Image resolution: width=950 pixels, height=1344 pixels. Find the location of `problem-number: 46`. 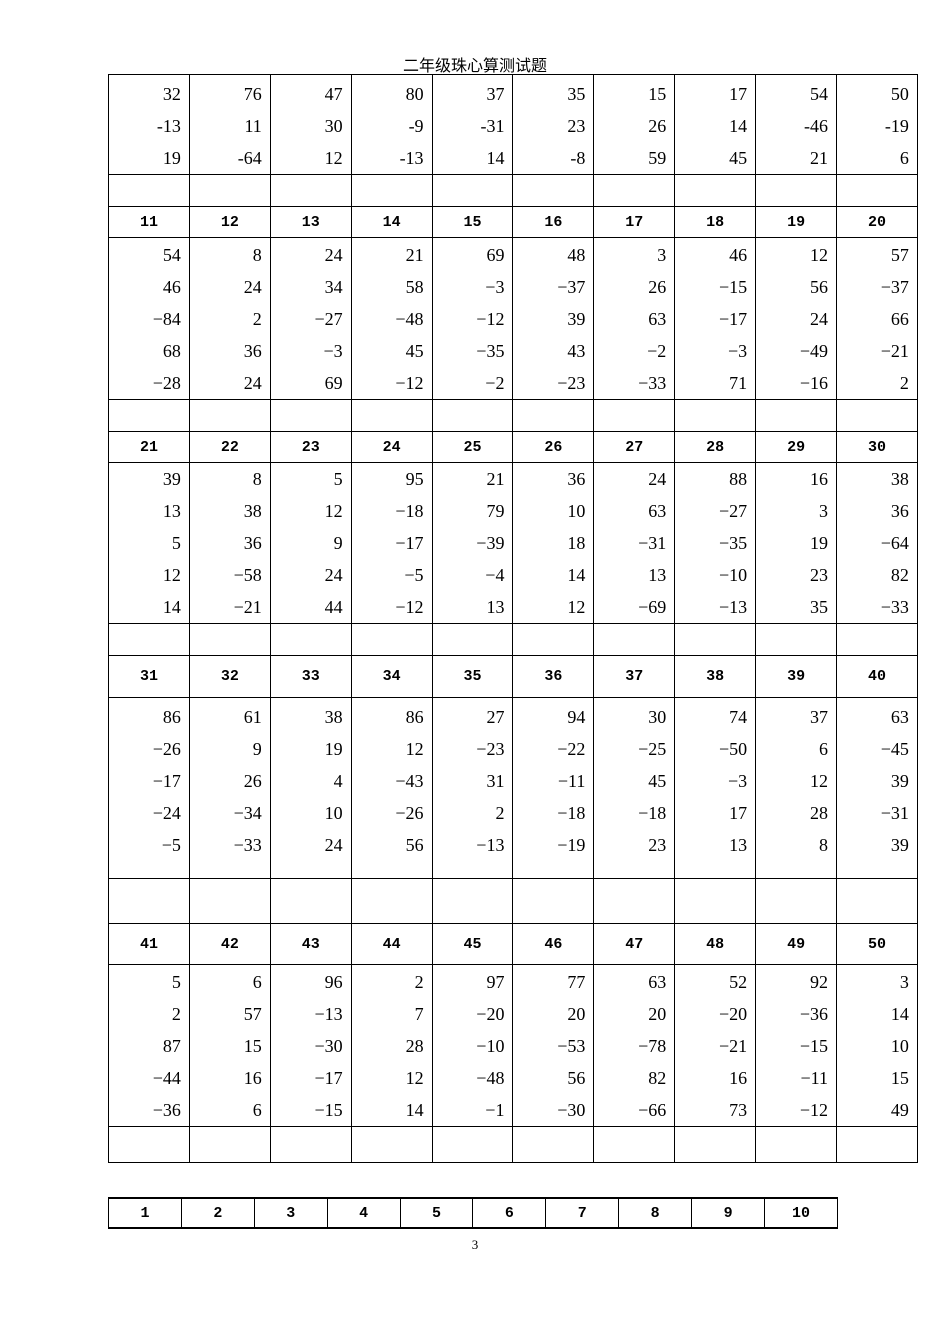

problem-number: 46 is located at coordinates (553, 944).